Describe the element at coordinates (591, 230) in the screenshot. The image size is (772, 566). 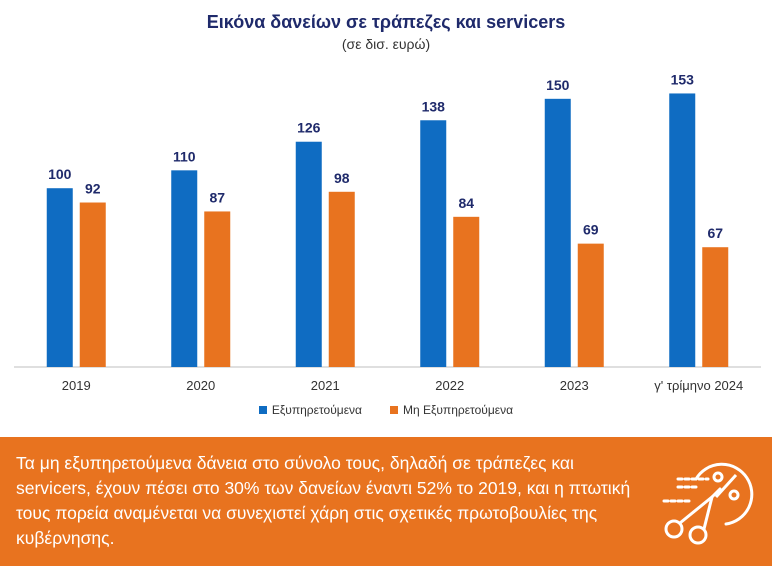
I see `data-label-nonperforming-4: 69` at that location.